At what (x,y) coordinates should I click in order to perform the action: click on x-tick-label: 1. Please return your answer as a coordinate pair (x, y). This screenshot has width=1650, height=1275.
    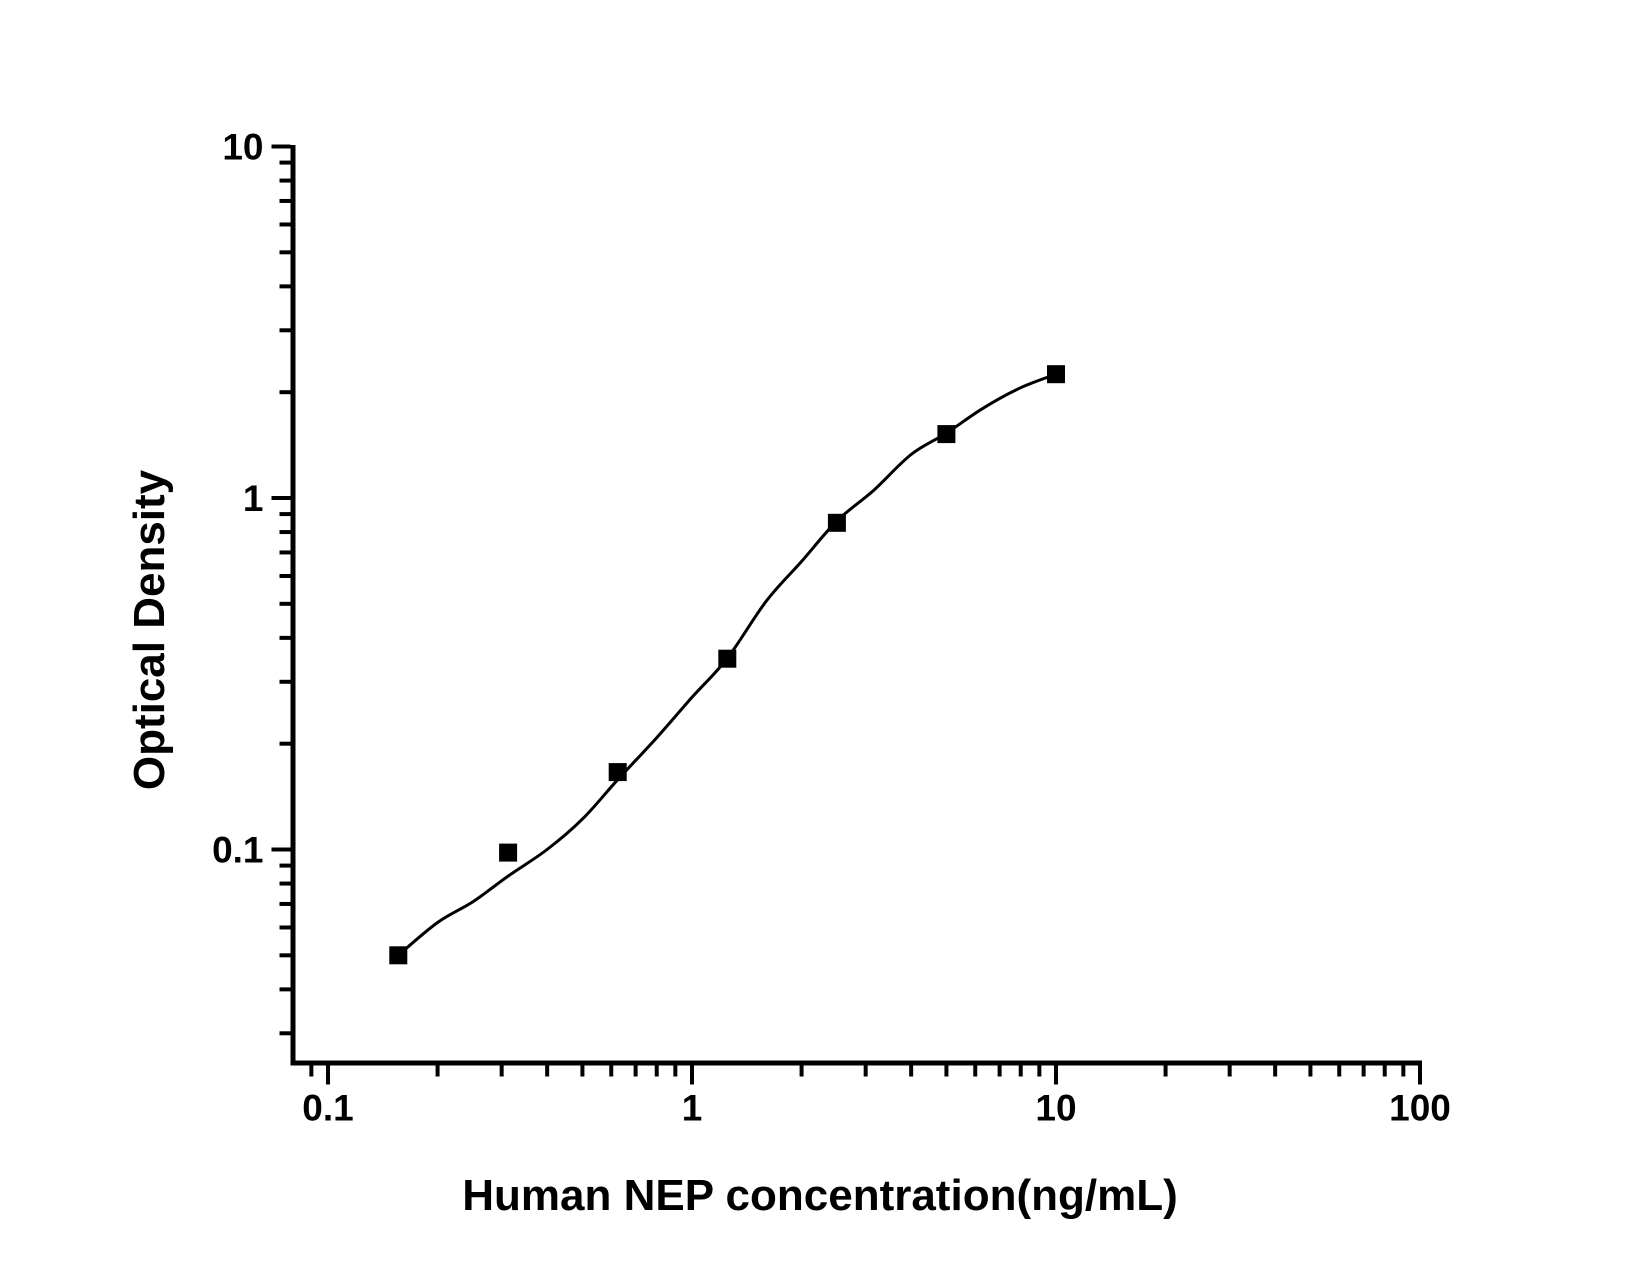
    Looking at the image, I should click on (692, 1108).